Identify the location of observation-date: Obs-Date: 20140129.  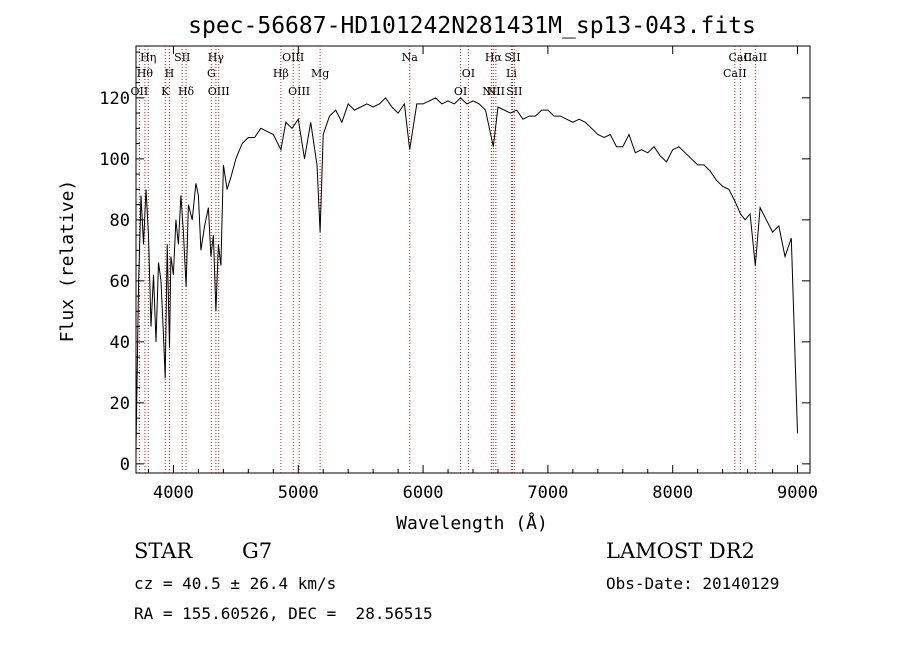
(693, 583).